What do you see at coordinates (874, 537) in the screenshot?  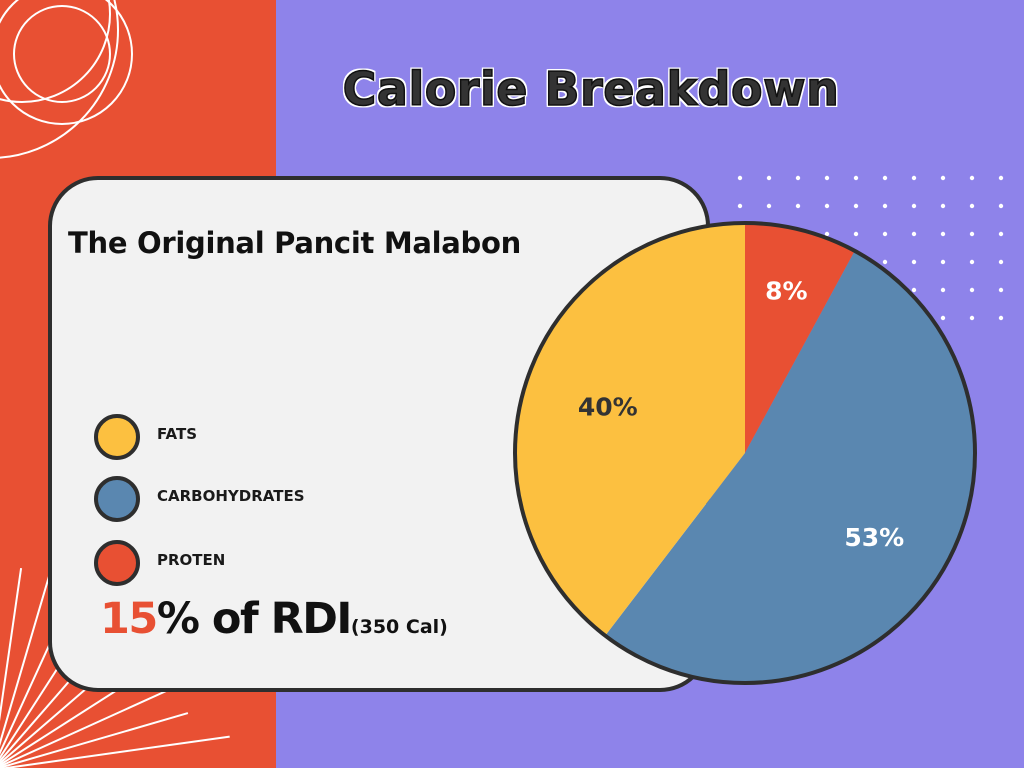 I see `data-label-carbohydrates: 53%` at bounding box center [874, 537].